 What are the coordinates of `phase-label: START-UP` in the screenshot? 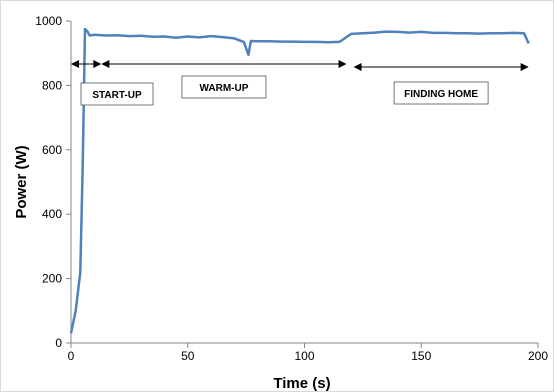 It's located at (117, 95).